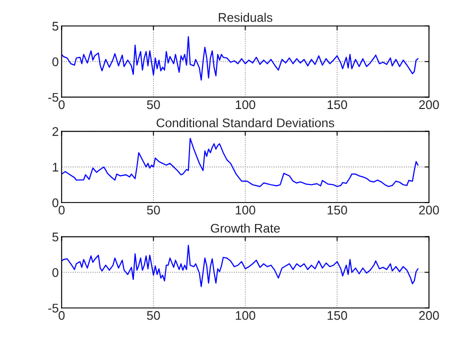 The width and height of the screenshot is (474, 346). Describe the element at coordinates (245, 17) in the screenshot. I see `chart-title: Residuals` at that location.